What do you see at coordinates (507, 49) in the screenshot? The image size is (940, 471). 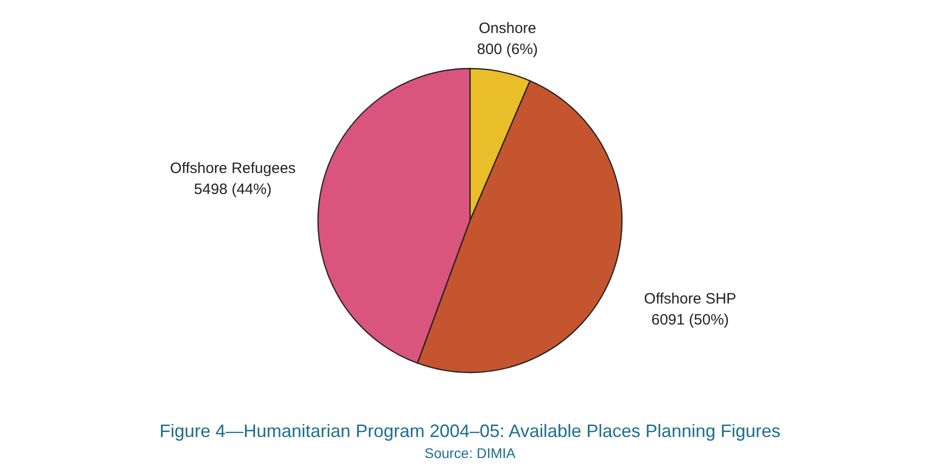 I see `data-label: 800 (6%)` at bounding box center [507, 49].